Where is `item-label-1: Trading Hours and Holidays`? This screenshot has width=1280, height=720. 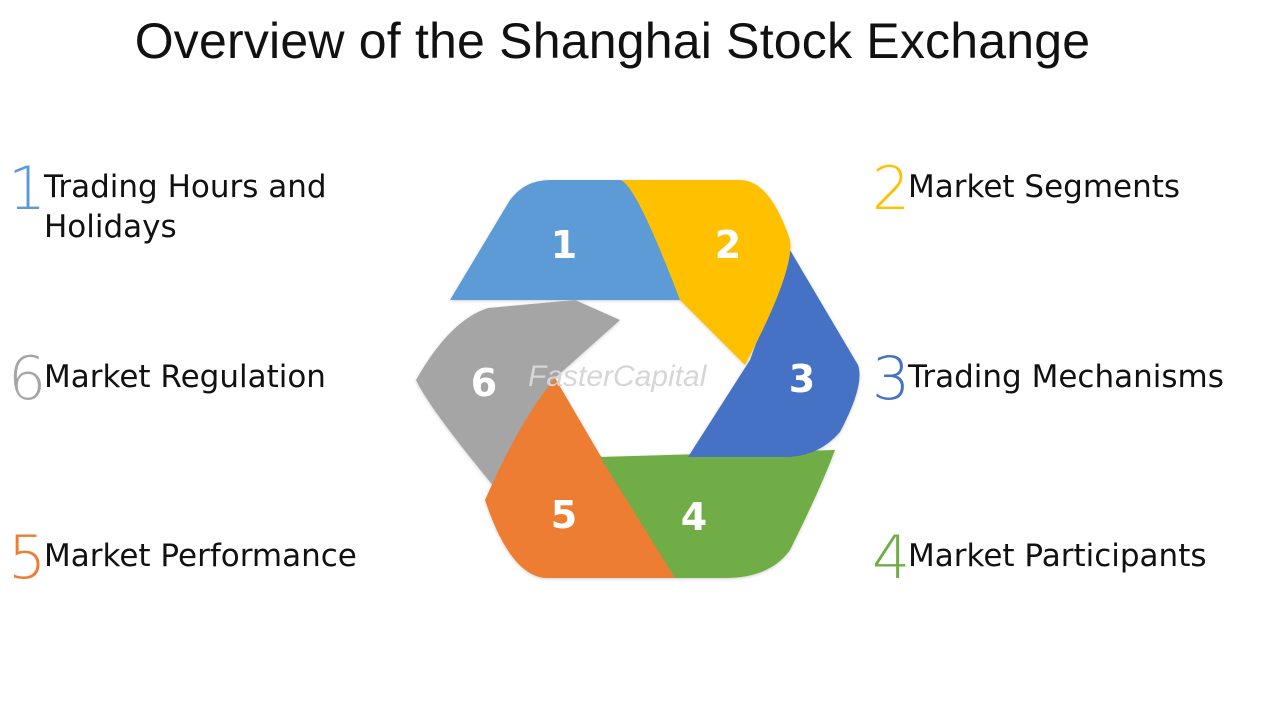 item-label-1: Trading Hours and Holidays is located at coordinates (185, 207).